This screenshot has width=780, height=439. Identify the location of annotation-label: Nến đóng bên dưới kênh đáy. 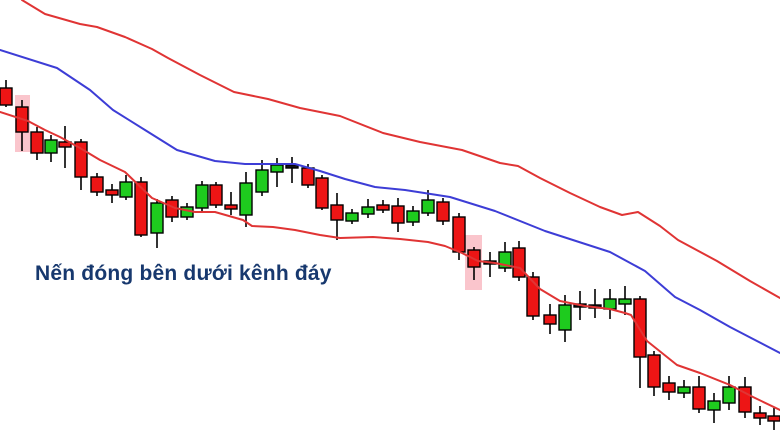
(183, 273).